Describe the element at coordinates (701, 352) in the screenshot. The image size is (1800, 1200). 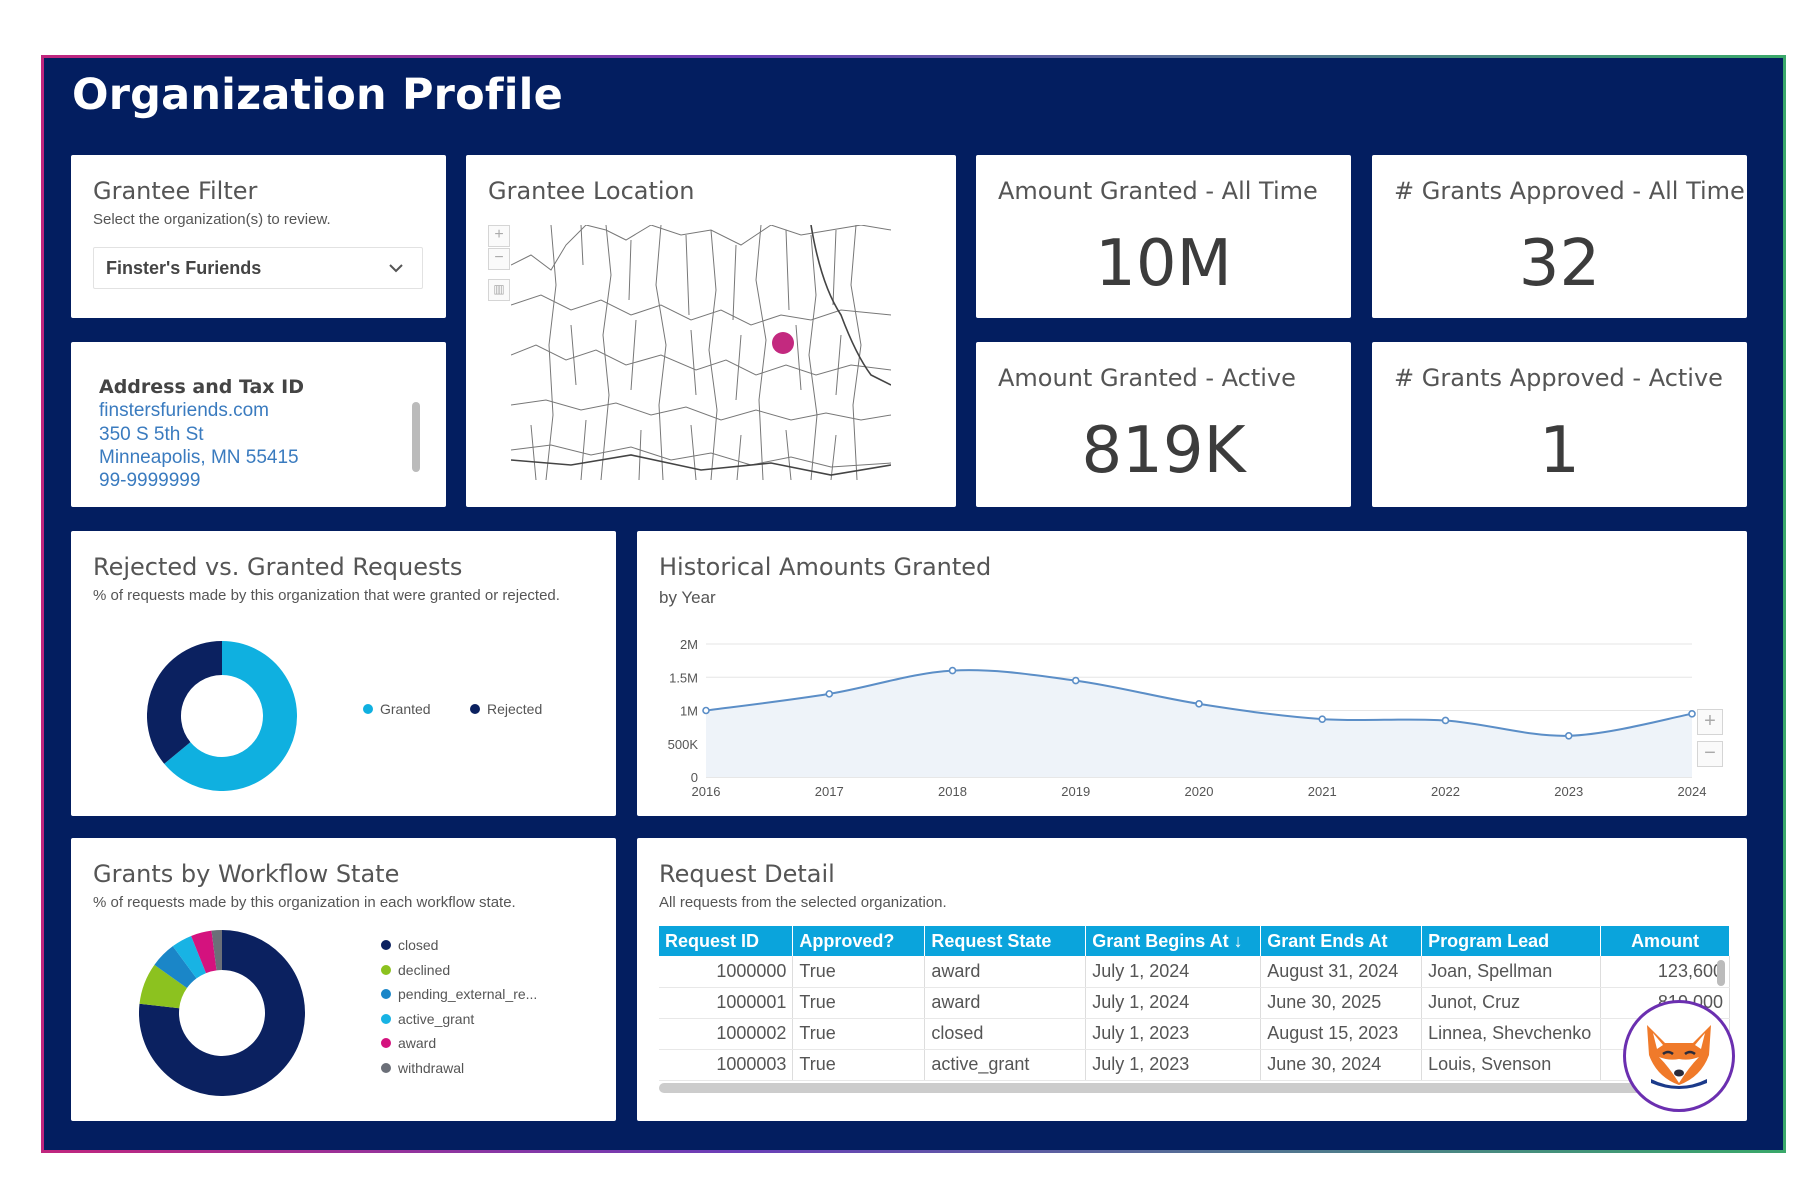
I see `county-map` at that location.